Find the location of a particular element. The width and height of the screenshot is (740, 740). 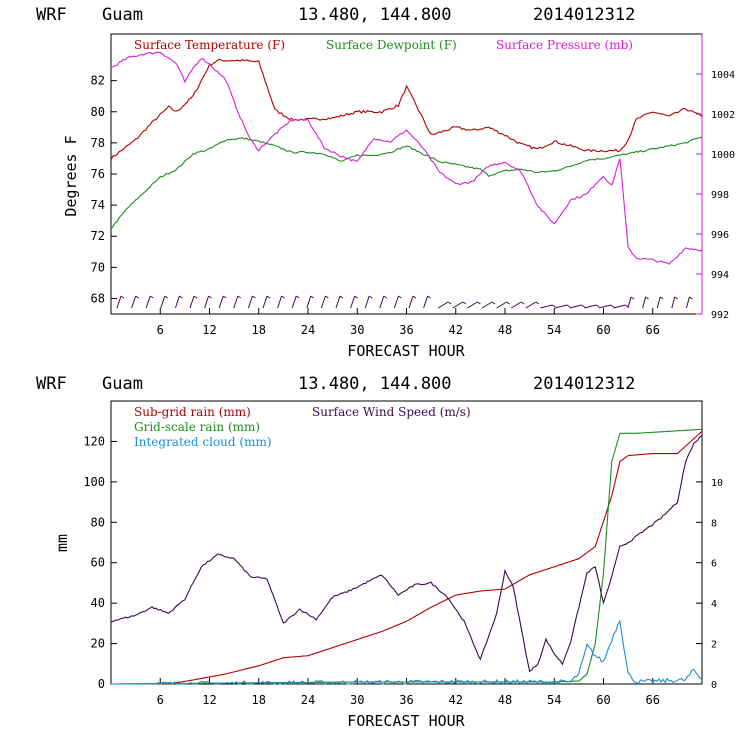

x-tick-label: 18 is located at coordinates (259, 700).